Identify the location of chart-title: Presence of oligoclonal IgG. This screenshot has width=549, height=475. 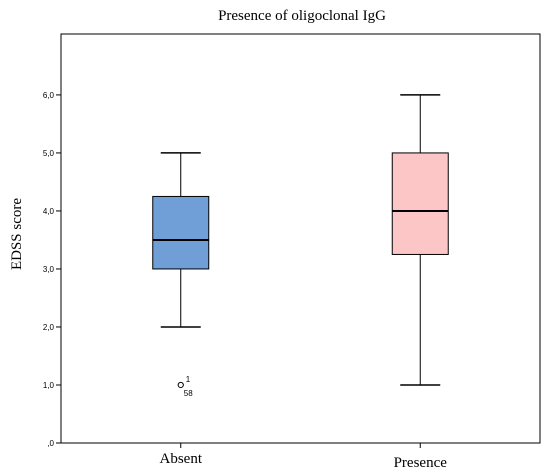
(302, 16).